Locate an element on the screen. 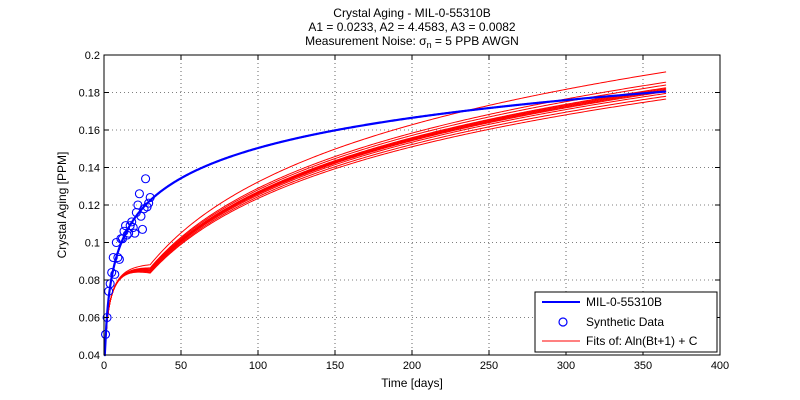  y-tick-labels: 0.04 0.06 0.08 0.1 0.12 0.14 0.16 0.18 0.2 is located at coordinates (89, 206).